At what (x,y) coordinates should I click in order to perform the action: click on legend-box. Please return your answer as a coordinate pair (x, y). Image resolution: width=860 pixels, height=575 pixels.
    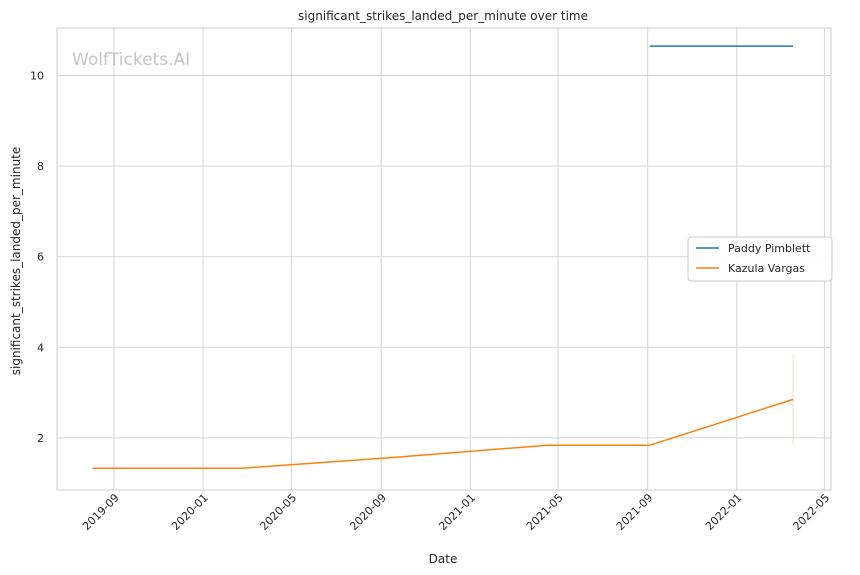
    Looking at the image, I should click on (760, 259).